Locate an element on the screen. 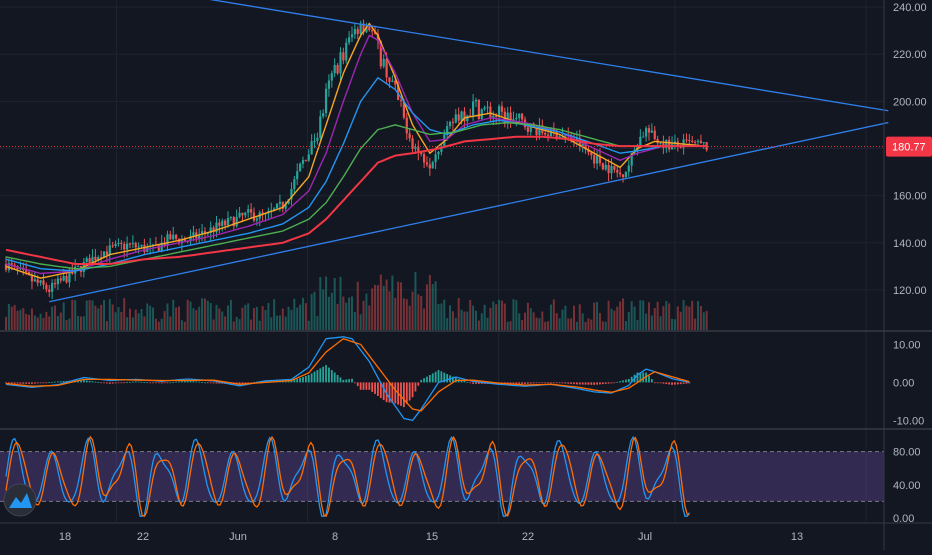  time-axis: 18 22 Jun 8 15 22 Jul 13 is located at coordinates (431, 537).